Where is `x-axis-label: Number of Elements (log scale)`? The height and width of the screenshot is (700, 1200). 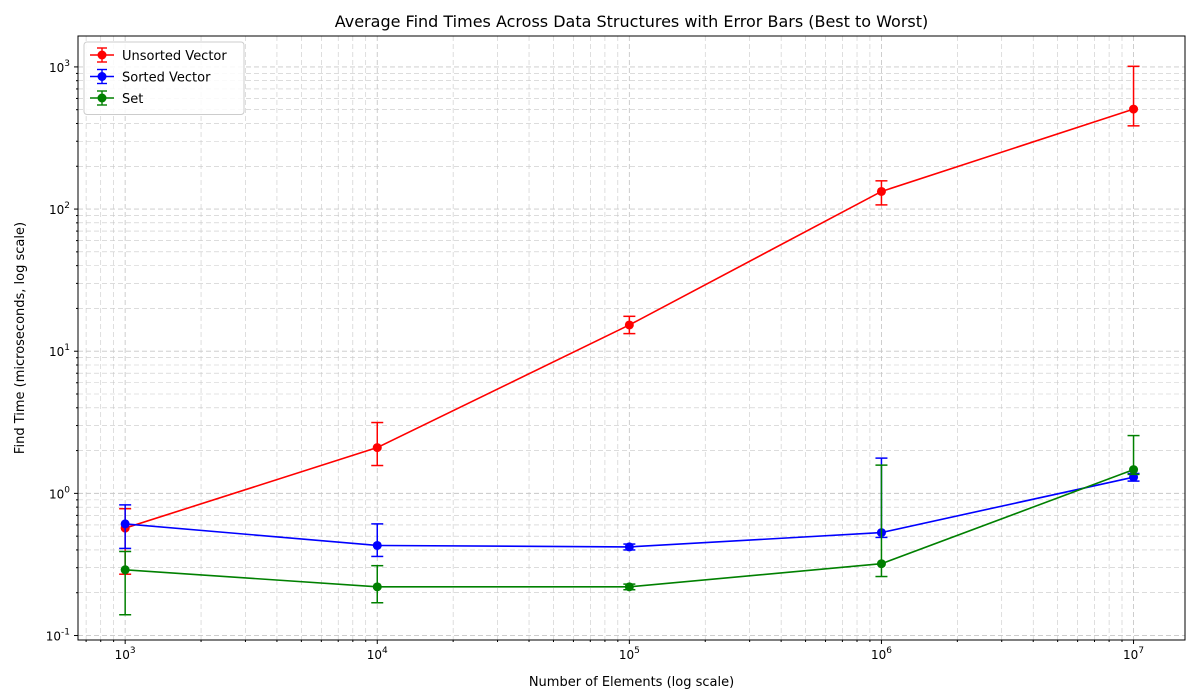 x-axis-label: Number of Elements (log scale) is located at coordinates (631, 682).